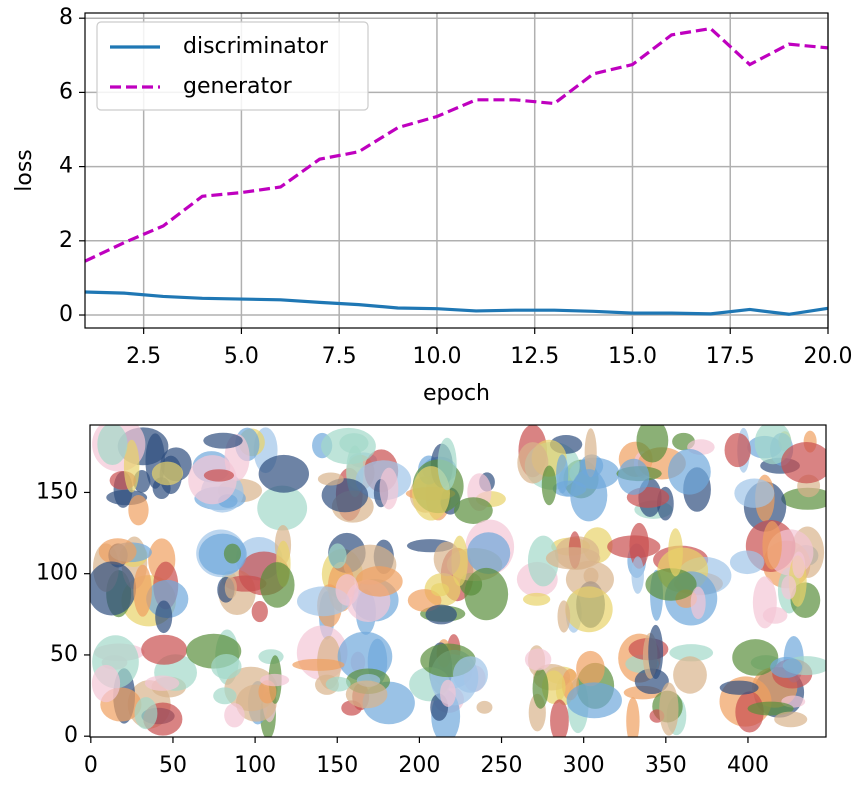 The width and height of the screenshot is (860, 785). What do you see at coordinates (57, 573) in the screenshot?
I see `y-tick-label: 100` at bounding box center [57, 573].